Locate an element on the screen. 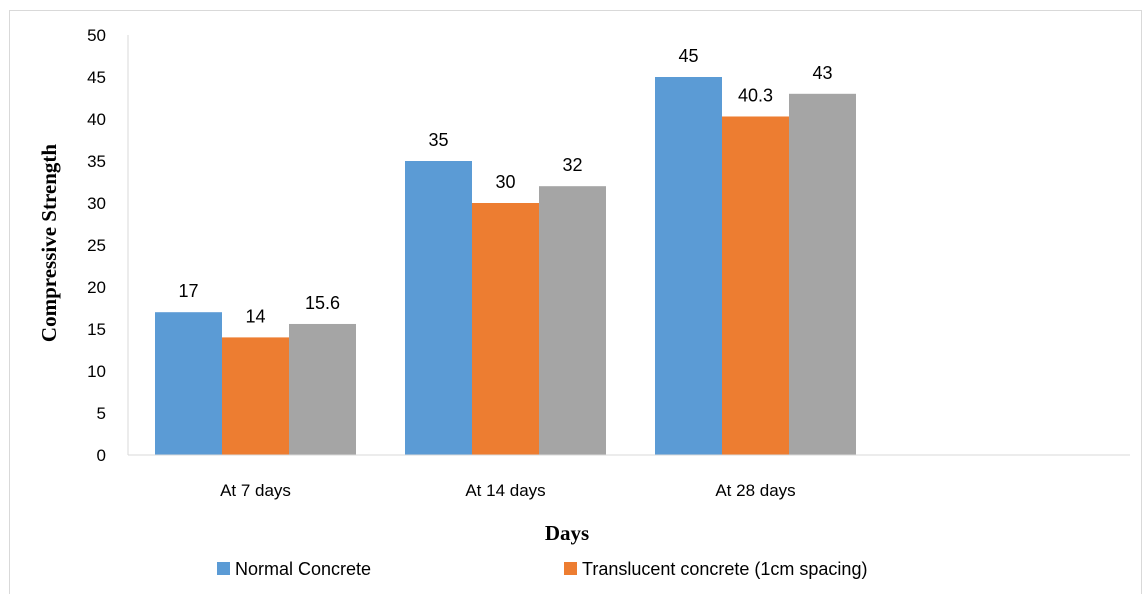 The height and width of the screenshot is (595, 1143). x-axis-ticks: At 7 days At 14 days At 28 days is located at coordinates (508, 490).